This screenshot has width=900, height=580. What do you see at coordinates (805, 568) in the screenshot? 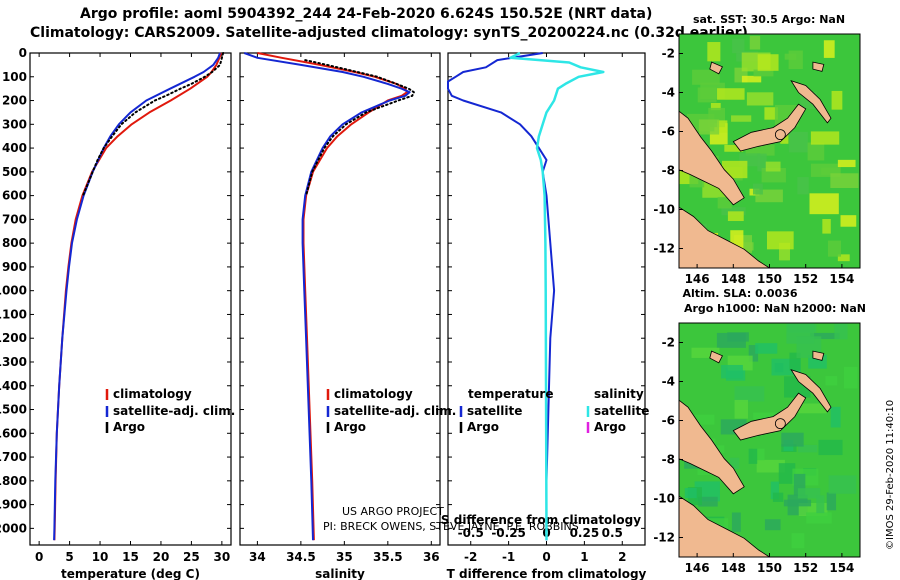
I see `lon-tick-label: 152` at bounding box center [805, 568].